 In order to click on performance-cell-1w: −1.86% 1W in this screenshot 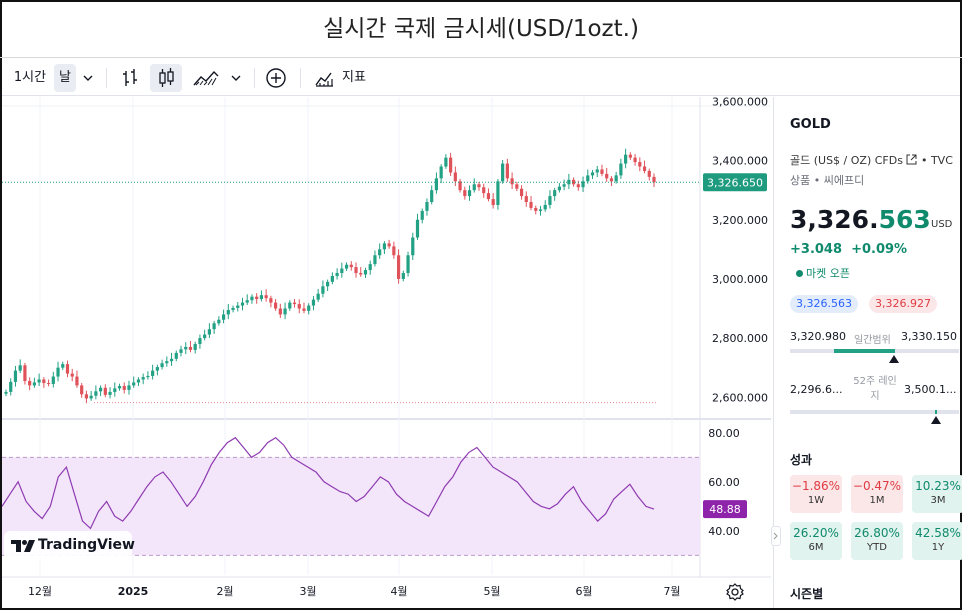, I will do `click(816, 494)`.